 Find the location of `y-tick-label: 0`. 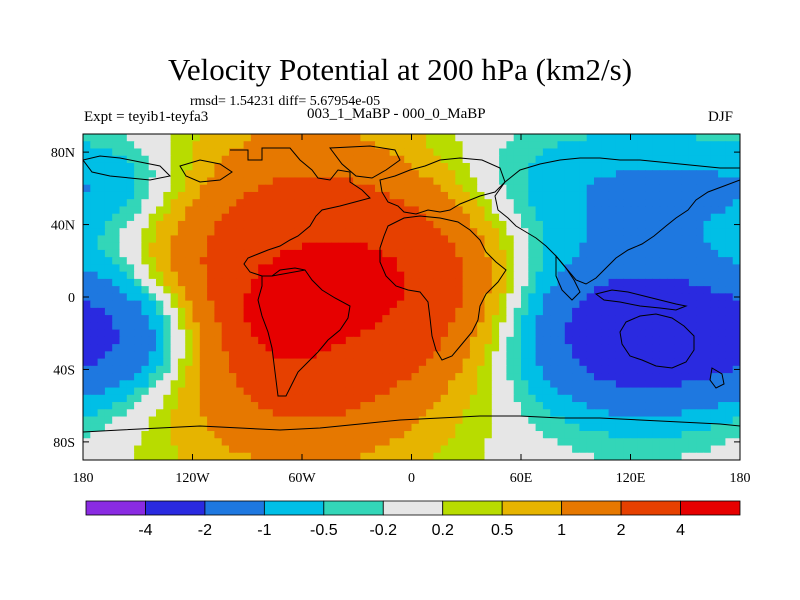

y-tick-label: 0 is located at coordinates (71, 298).